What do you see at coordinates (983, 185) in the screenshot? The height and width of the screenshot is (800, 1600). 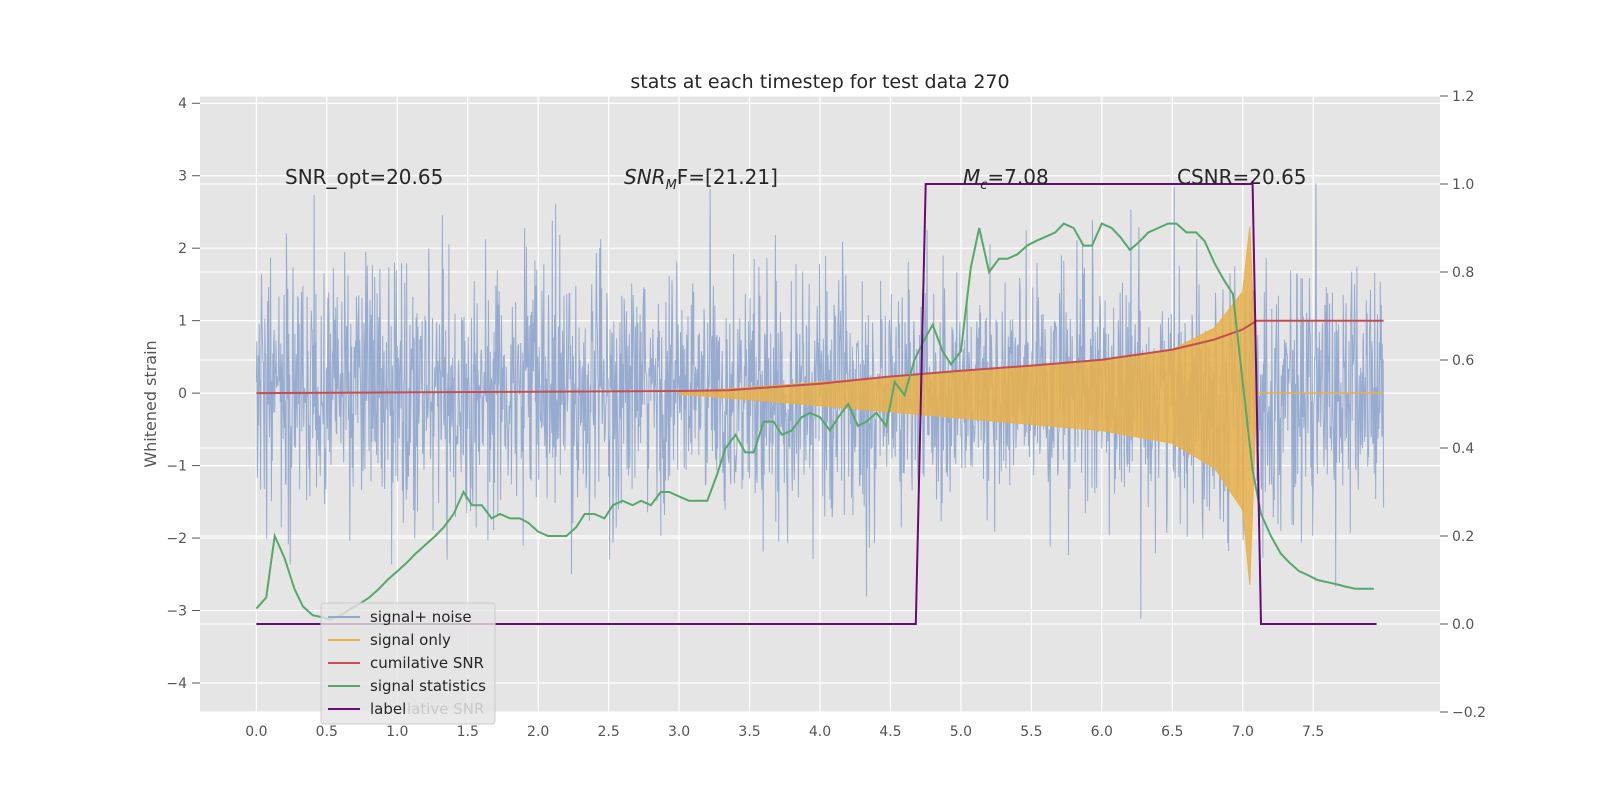 I see `mc-sub: c` at bounding box center [983, 185].